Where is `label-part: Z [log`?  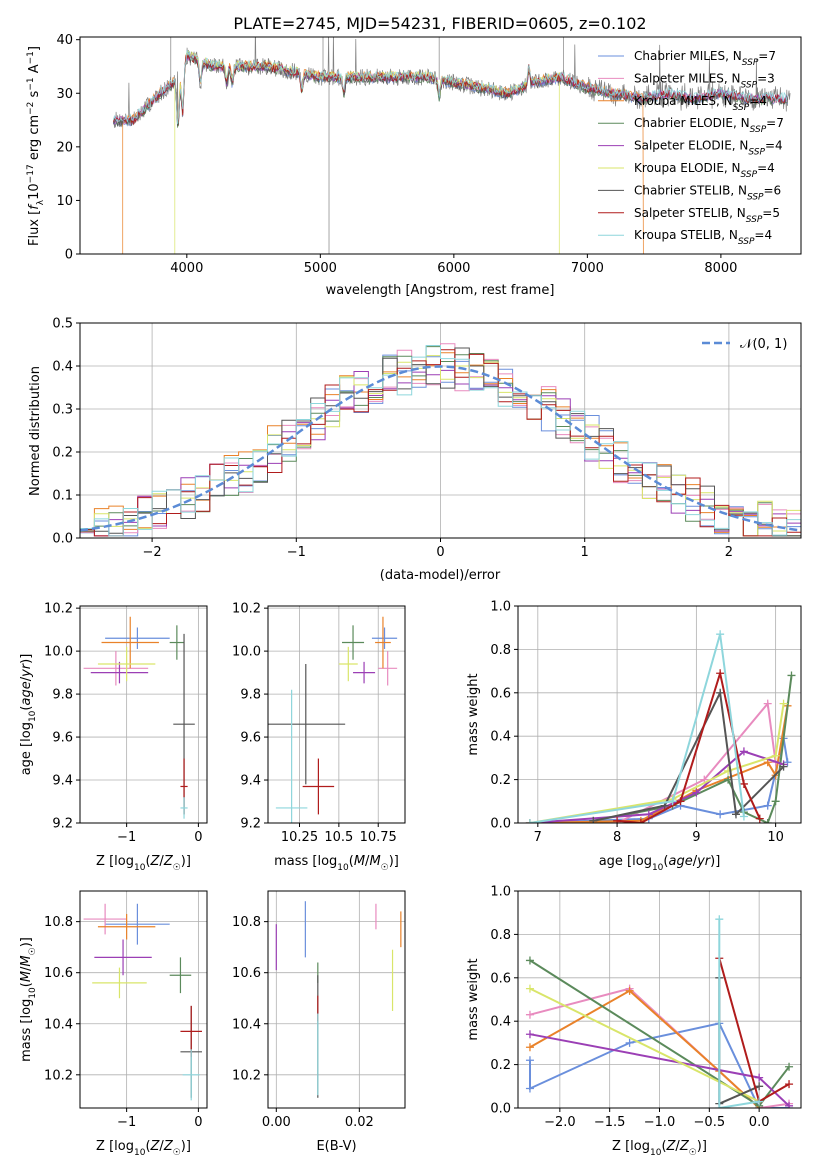
label-part: Z [log is located at coordinates (115, 861).